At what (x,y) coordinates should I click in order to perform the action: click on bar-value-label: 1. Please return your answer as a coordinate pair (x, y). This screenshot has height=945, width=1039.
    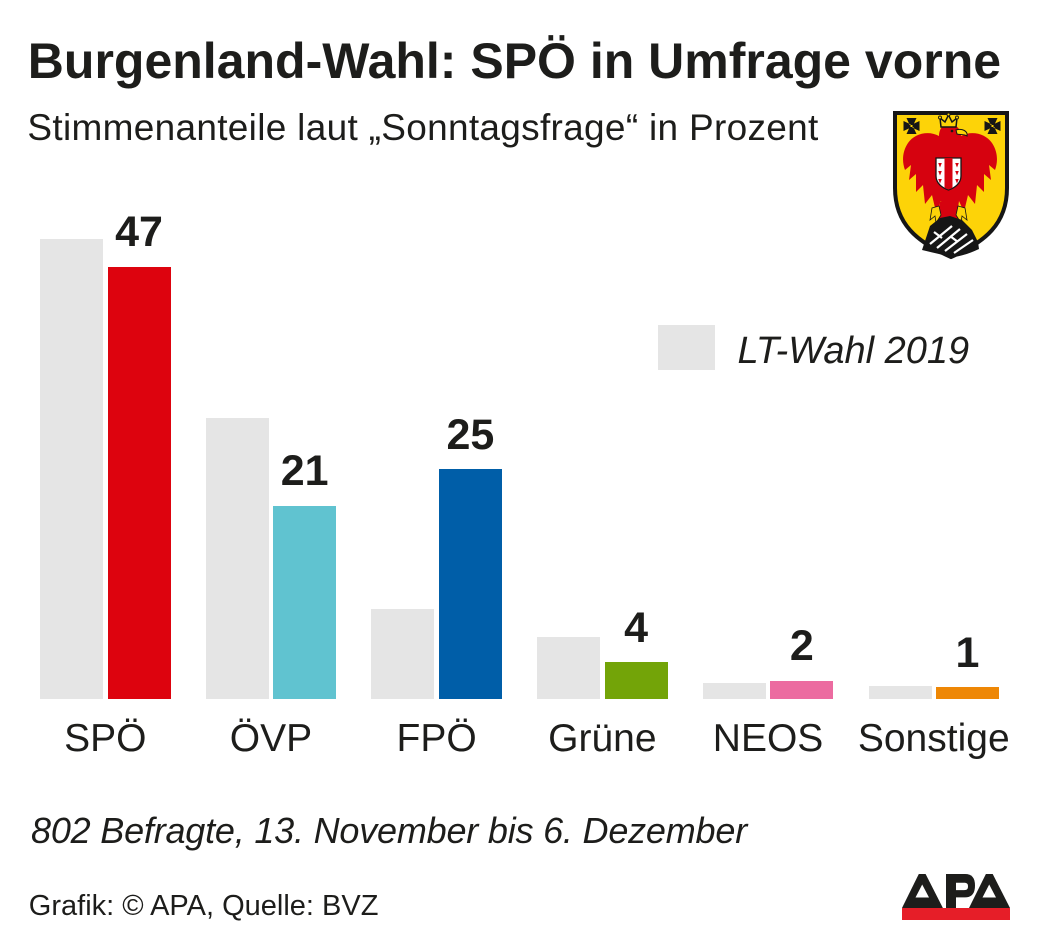
    Looking at the image, I should click on (967, 652).